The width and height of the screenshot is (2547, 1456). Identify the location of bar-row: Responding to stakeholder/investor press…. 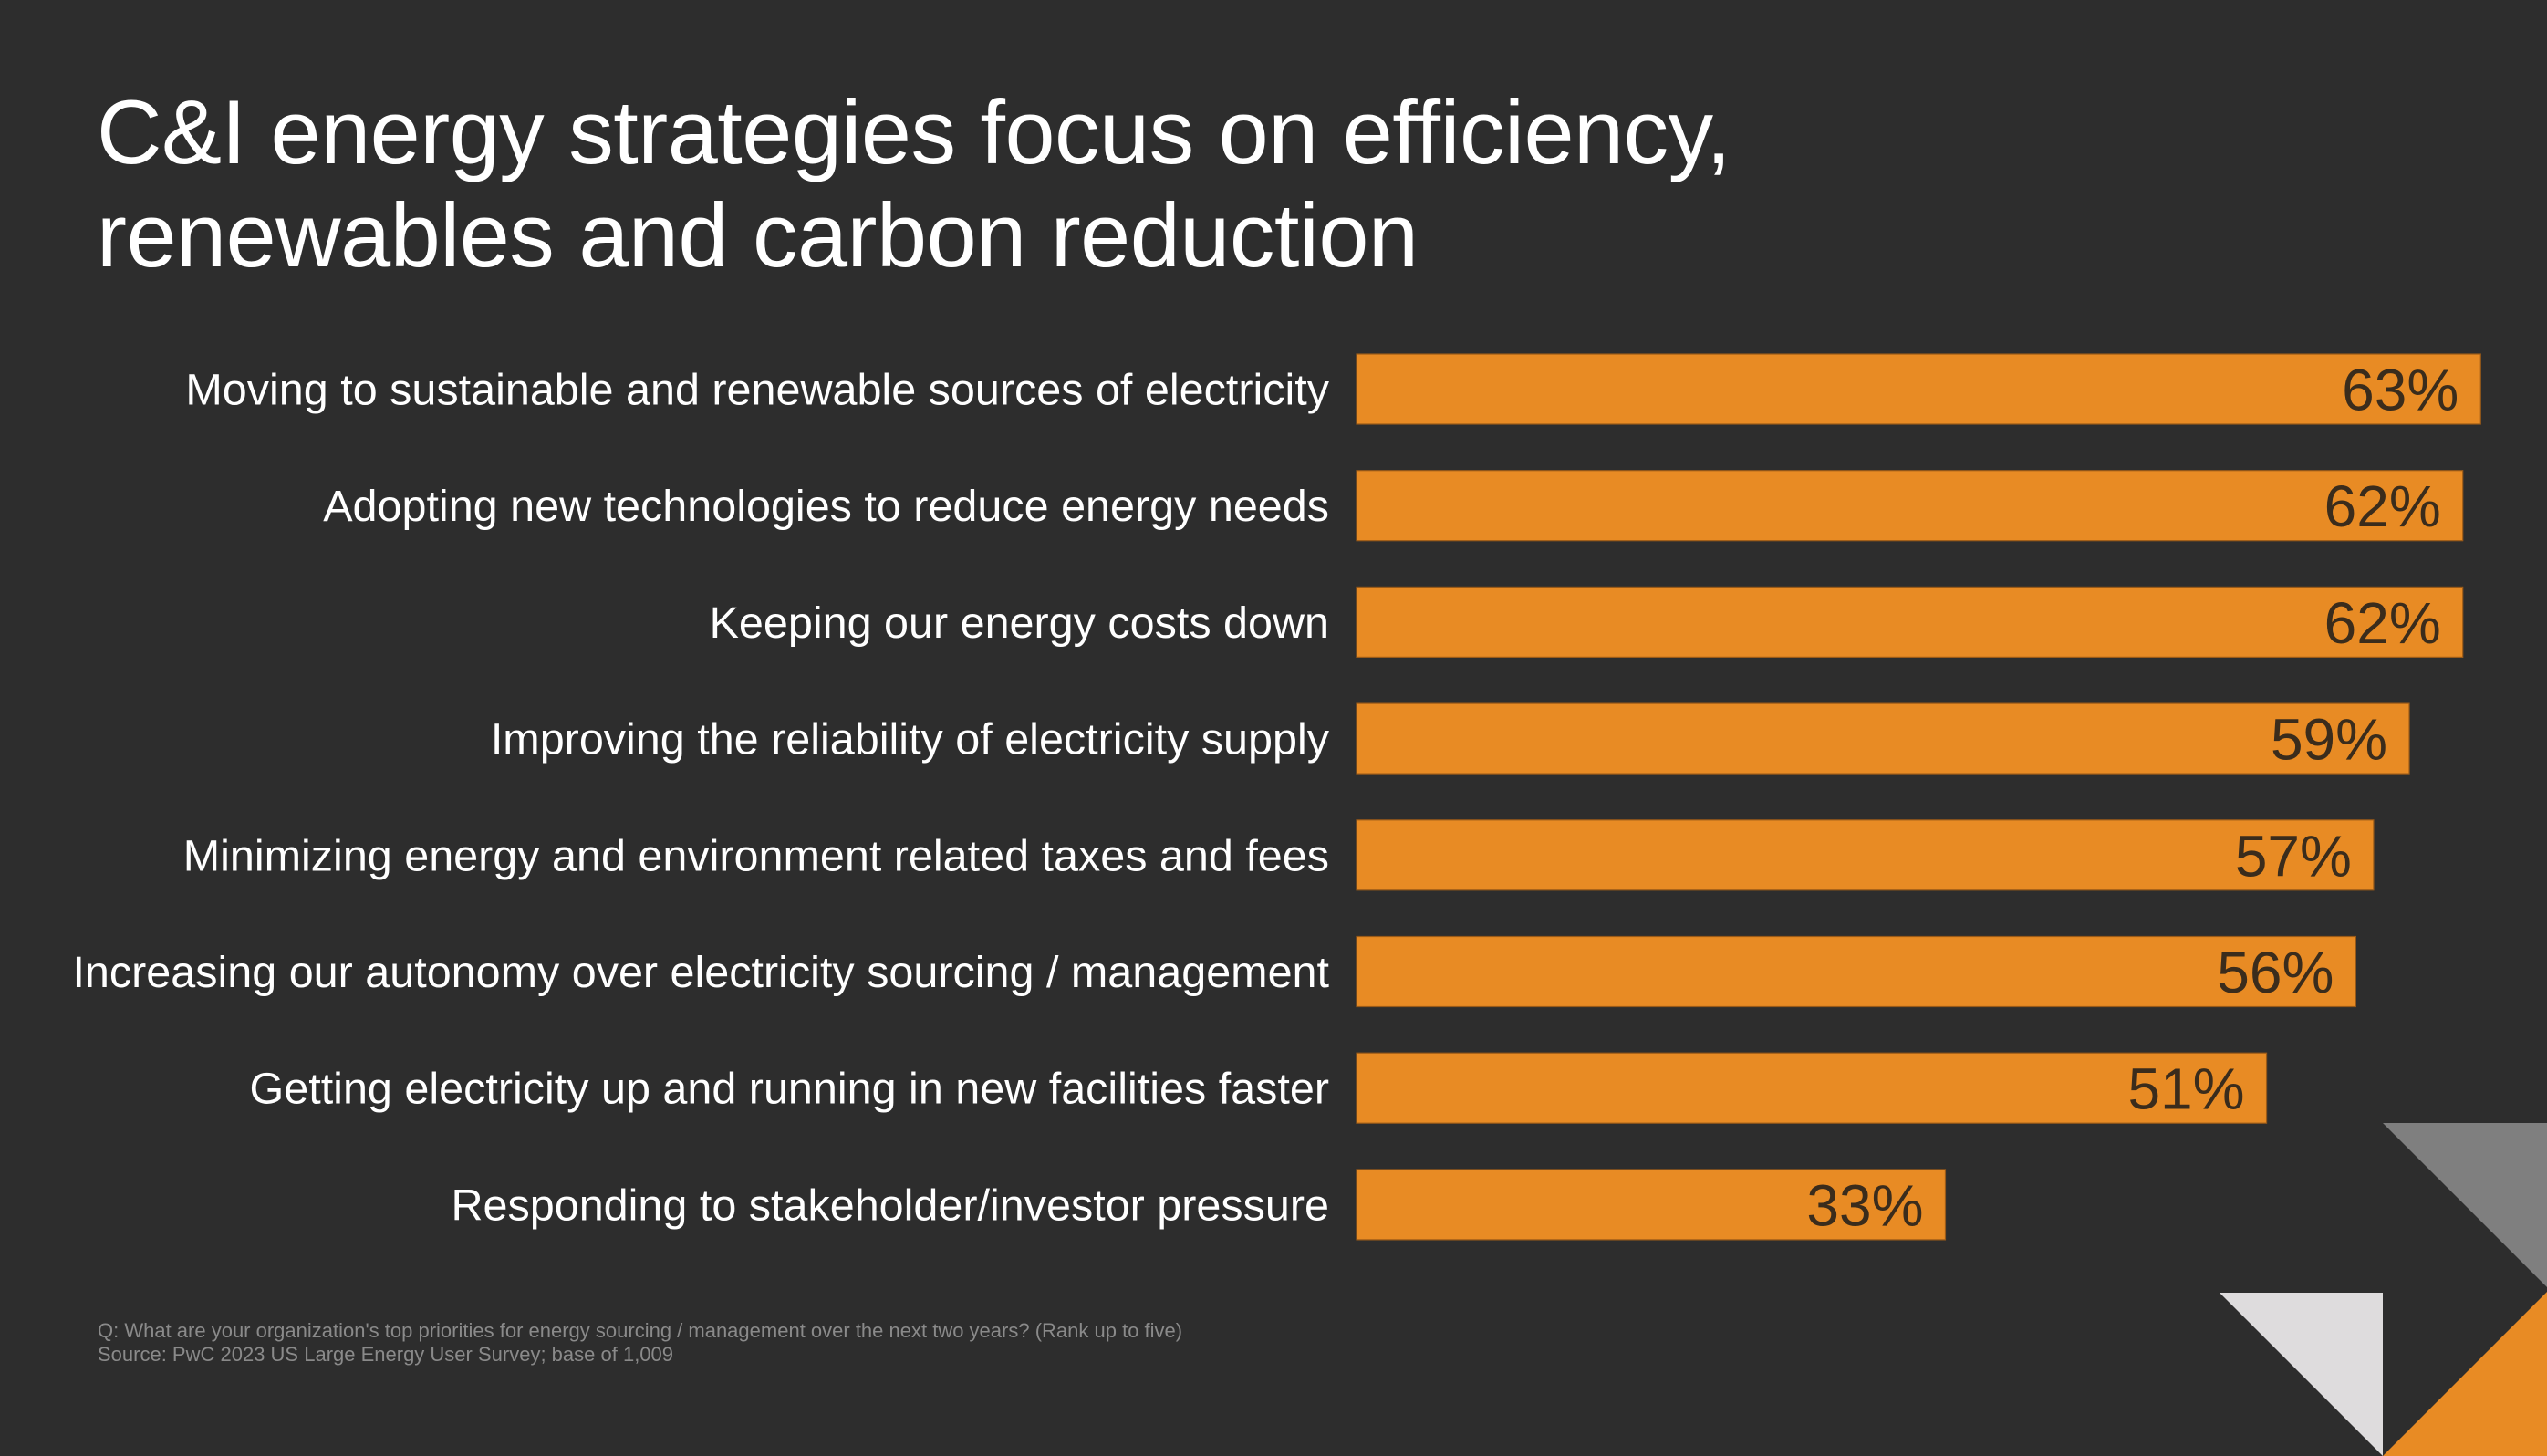
(1199, 1205).